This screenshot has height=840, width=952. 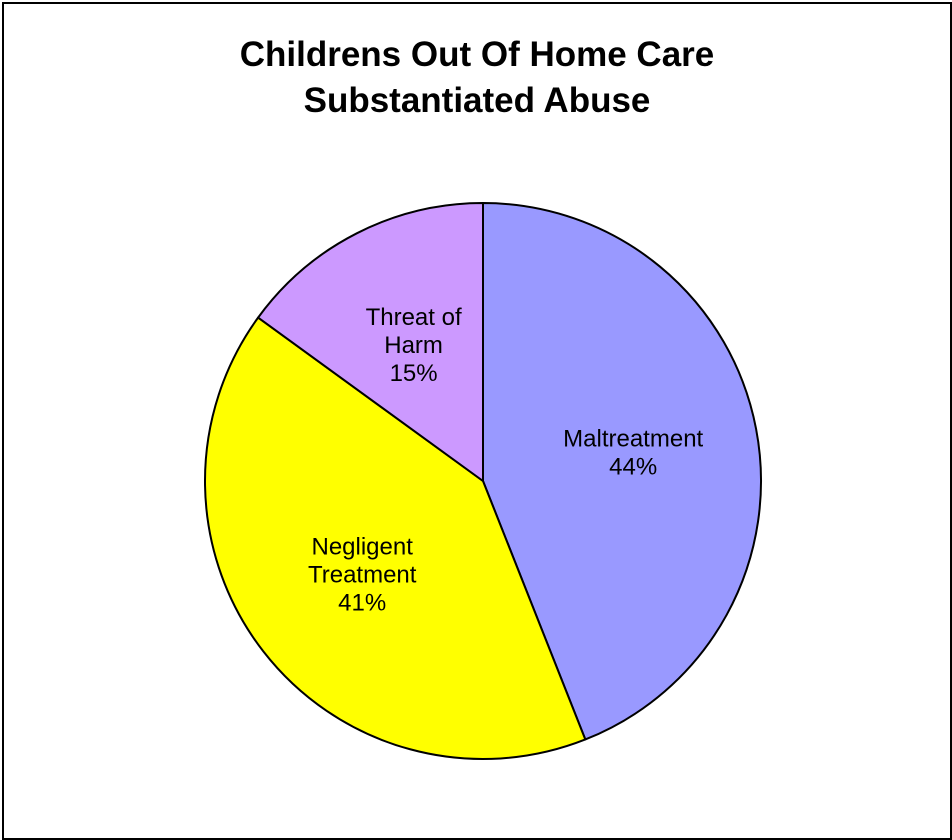 I want to click on slice-category-label: Threat of, so click(x=414, y=317).